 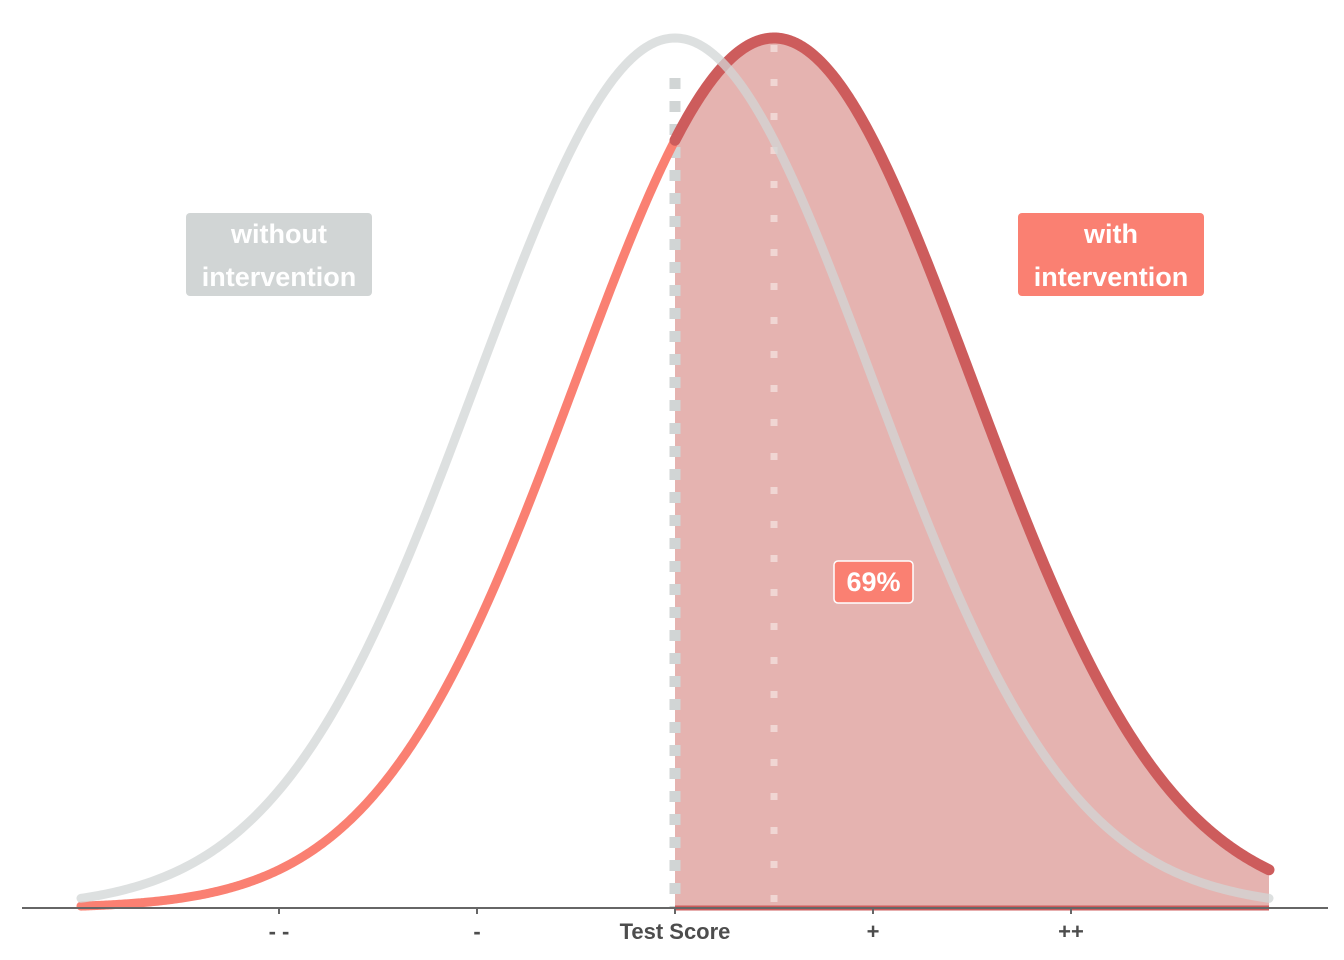 I want to click on with-label-line1: with, so click(x=1110, y=234).